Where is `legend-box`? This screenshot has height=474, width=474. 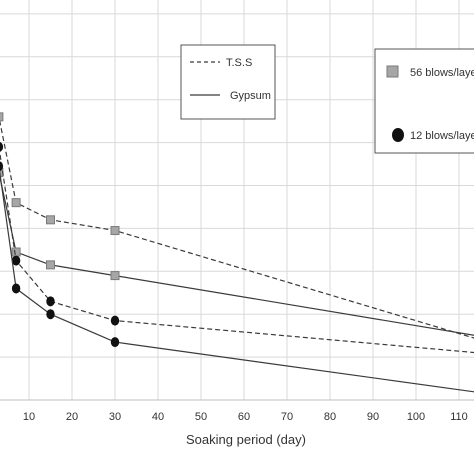
legend-box is located at coordinates (228, 82).